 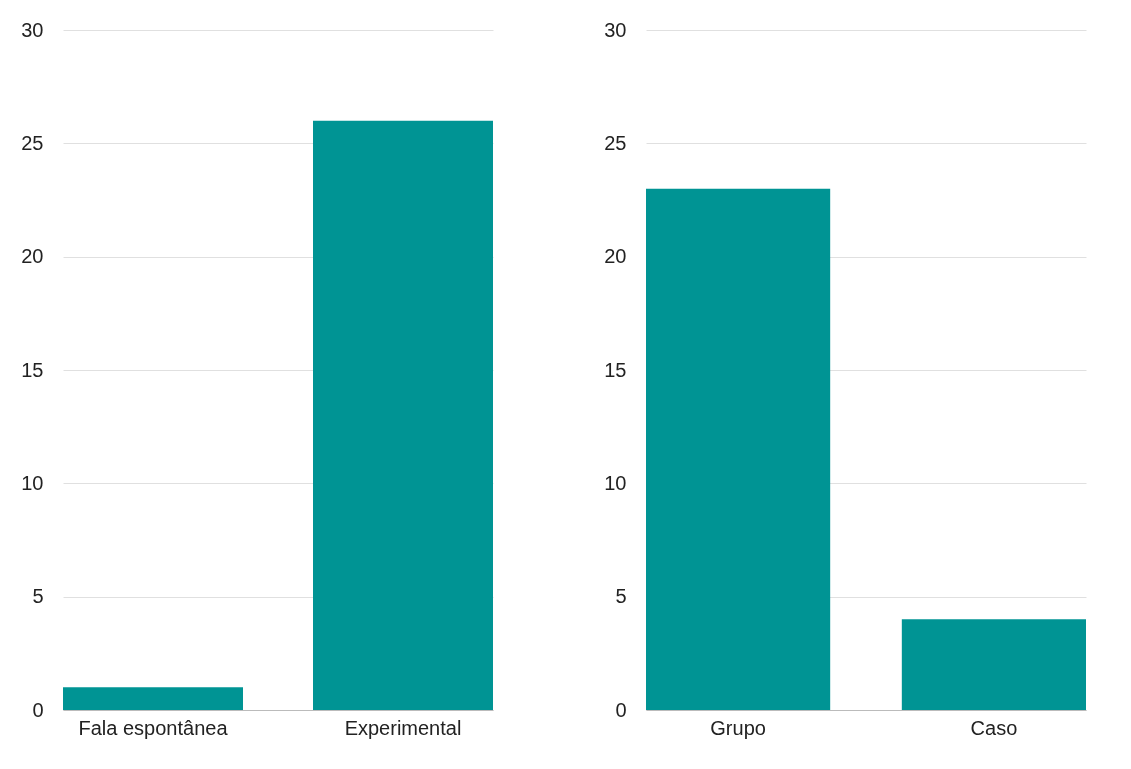 What do you see at coordinates (403, 727) in the screenshot?
I see `x-tick-label: Experimental` at bounding box center [403, 727].